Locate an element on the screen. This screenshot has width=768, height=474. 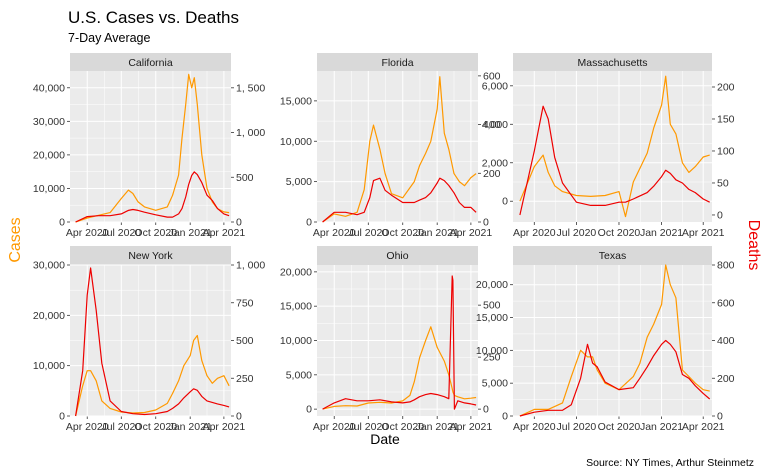
chart-title: U.S. Cases vs. Deaths is located at coordinates (153, 17).